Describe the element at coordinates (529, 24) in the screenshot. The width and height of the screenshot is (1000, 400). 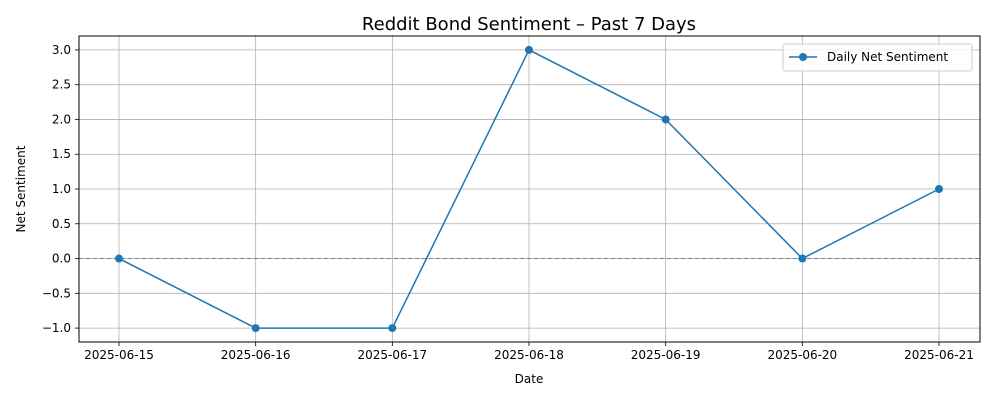
I see `chart-title: Reddit Bond Sentiment – Past 7 Days` at that location.